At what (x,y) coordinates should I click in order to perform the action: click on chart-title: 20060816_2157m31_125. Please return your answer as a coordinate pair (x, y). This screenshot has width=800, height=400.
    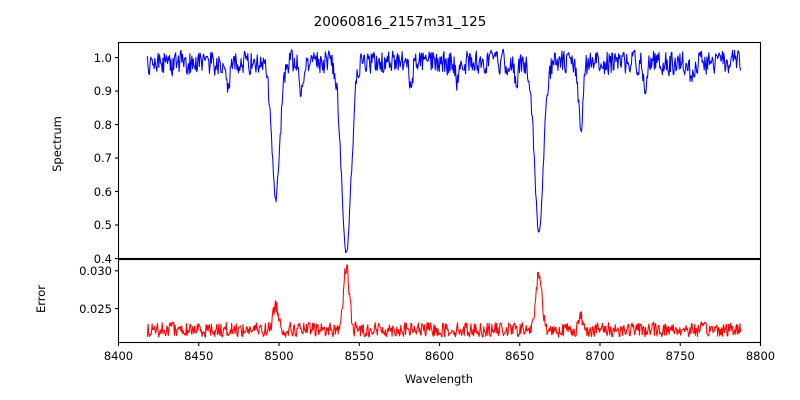
    Looking at the image, I should click on (400, 22).